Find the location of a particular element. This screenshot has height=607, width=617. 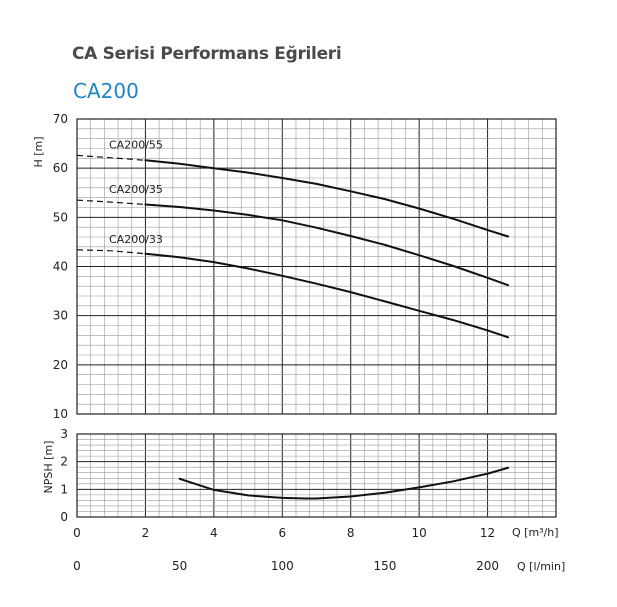

flow-m3h-tick-label: 8 is located at coordinates (351, 533).